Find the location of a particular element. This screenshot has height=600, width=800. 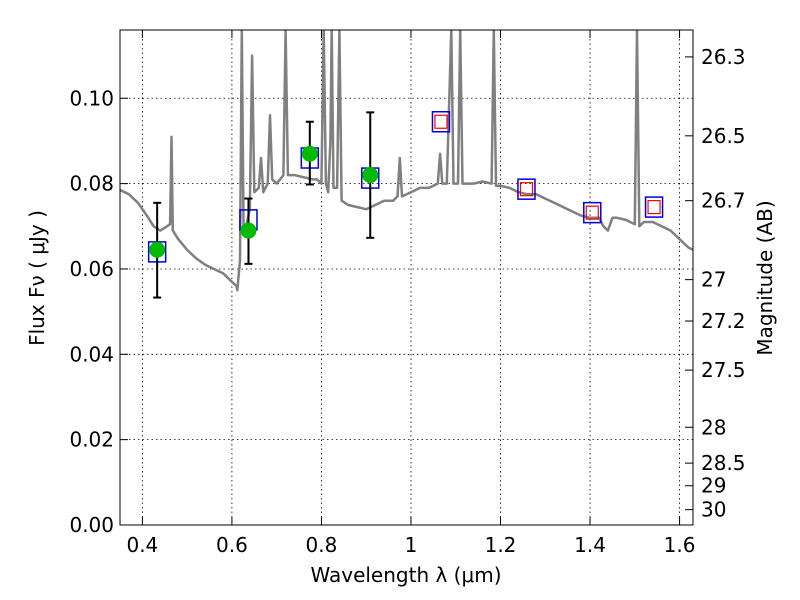

x-tick-label: 0.4 is located at coordinates (142, 545).